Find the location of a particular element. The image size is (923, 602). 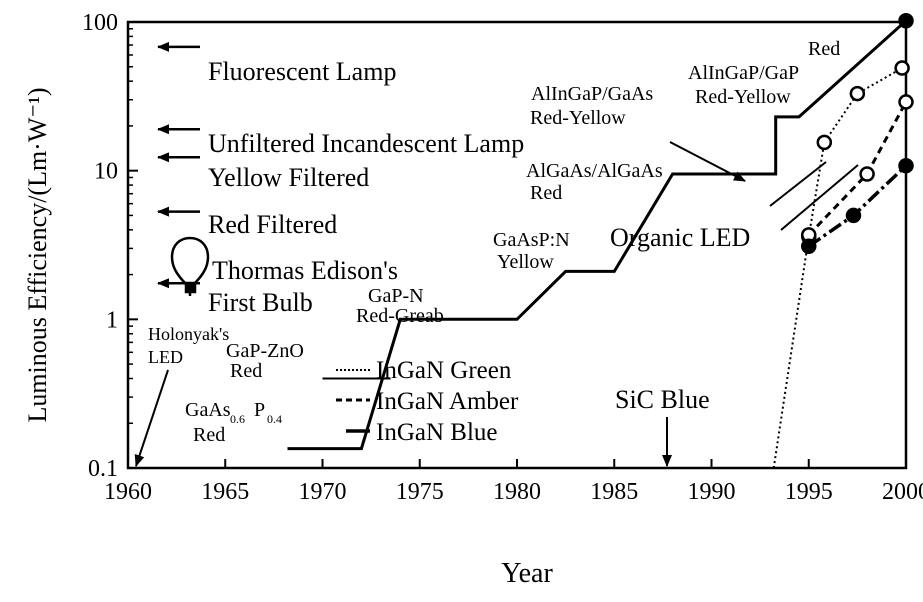

x-tick-label: 1970 is located at coordinates (323, 492).